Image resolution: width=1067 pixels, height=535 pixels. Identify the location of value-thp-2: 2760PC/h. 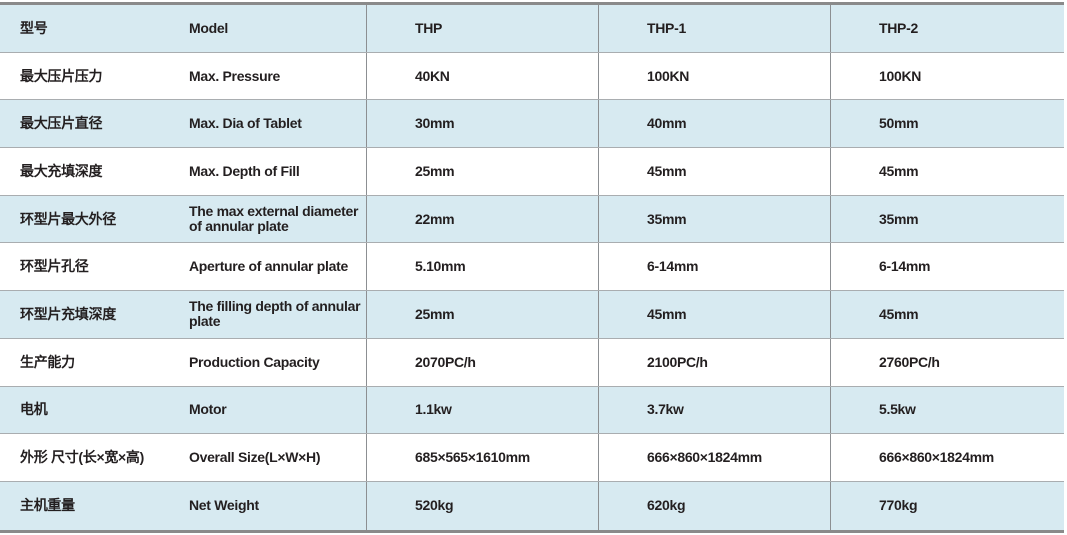
(947, 362).